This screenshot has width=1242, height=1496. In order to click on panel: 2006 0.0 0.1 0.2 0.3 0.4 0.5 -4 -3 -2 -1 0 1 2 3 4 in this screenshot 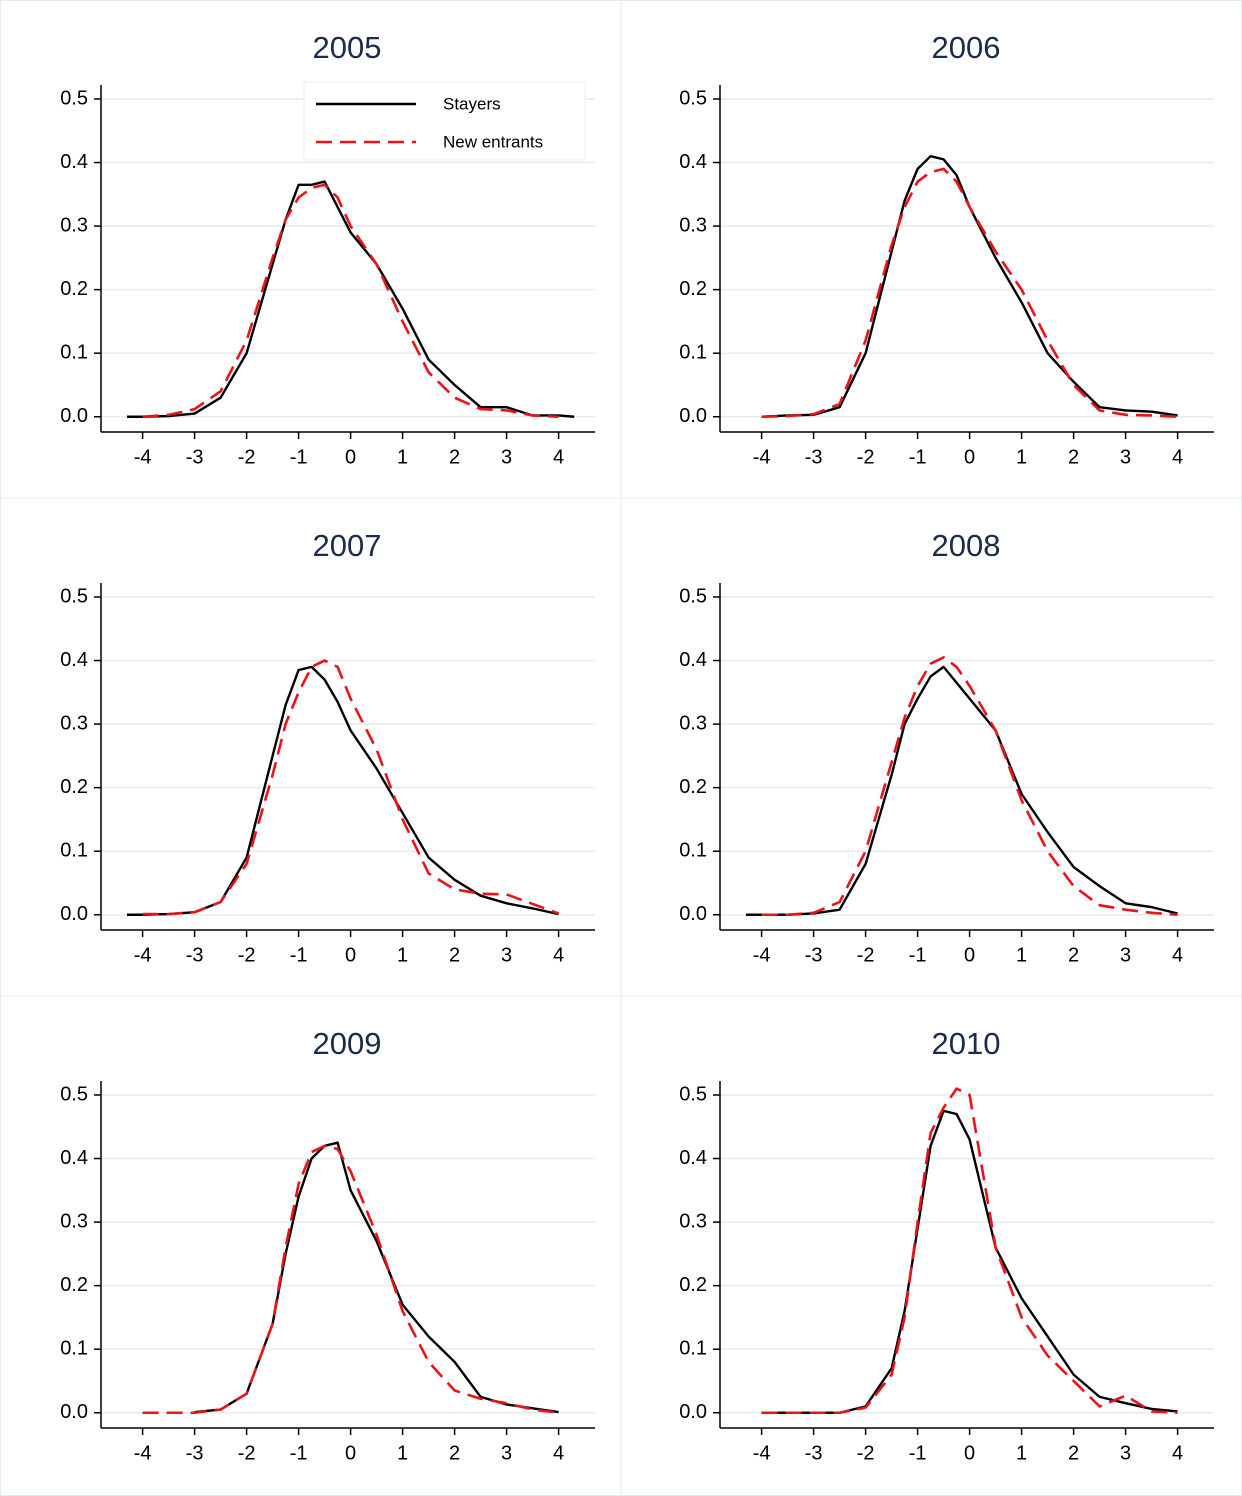, I will do `click(946, 249)`.